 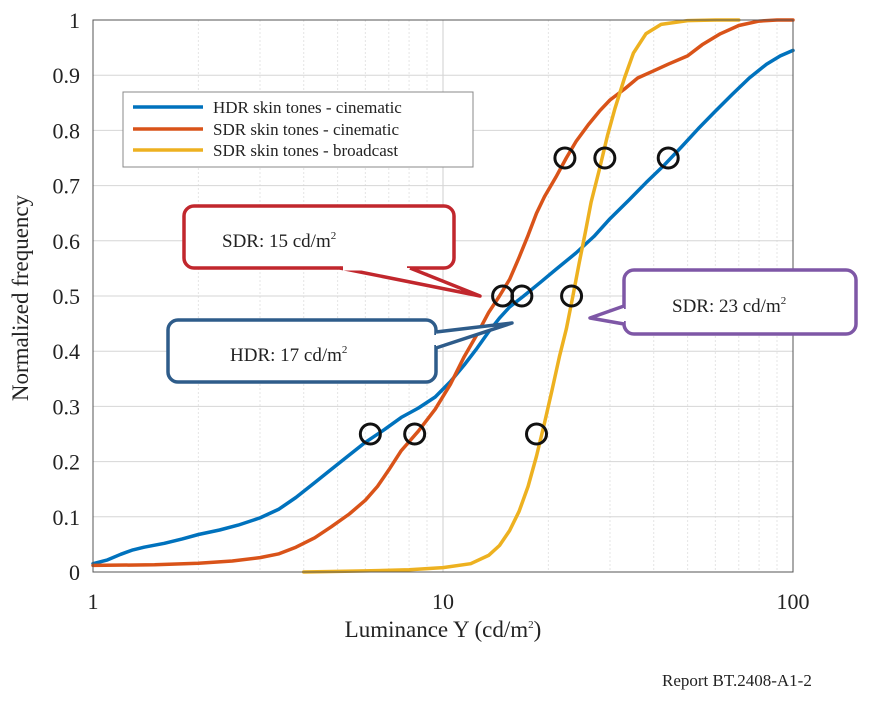 I want to click on callout-hdr-17: HDR: 17 cd/m2, so click(x=340, y=351).